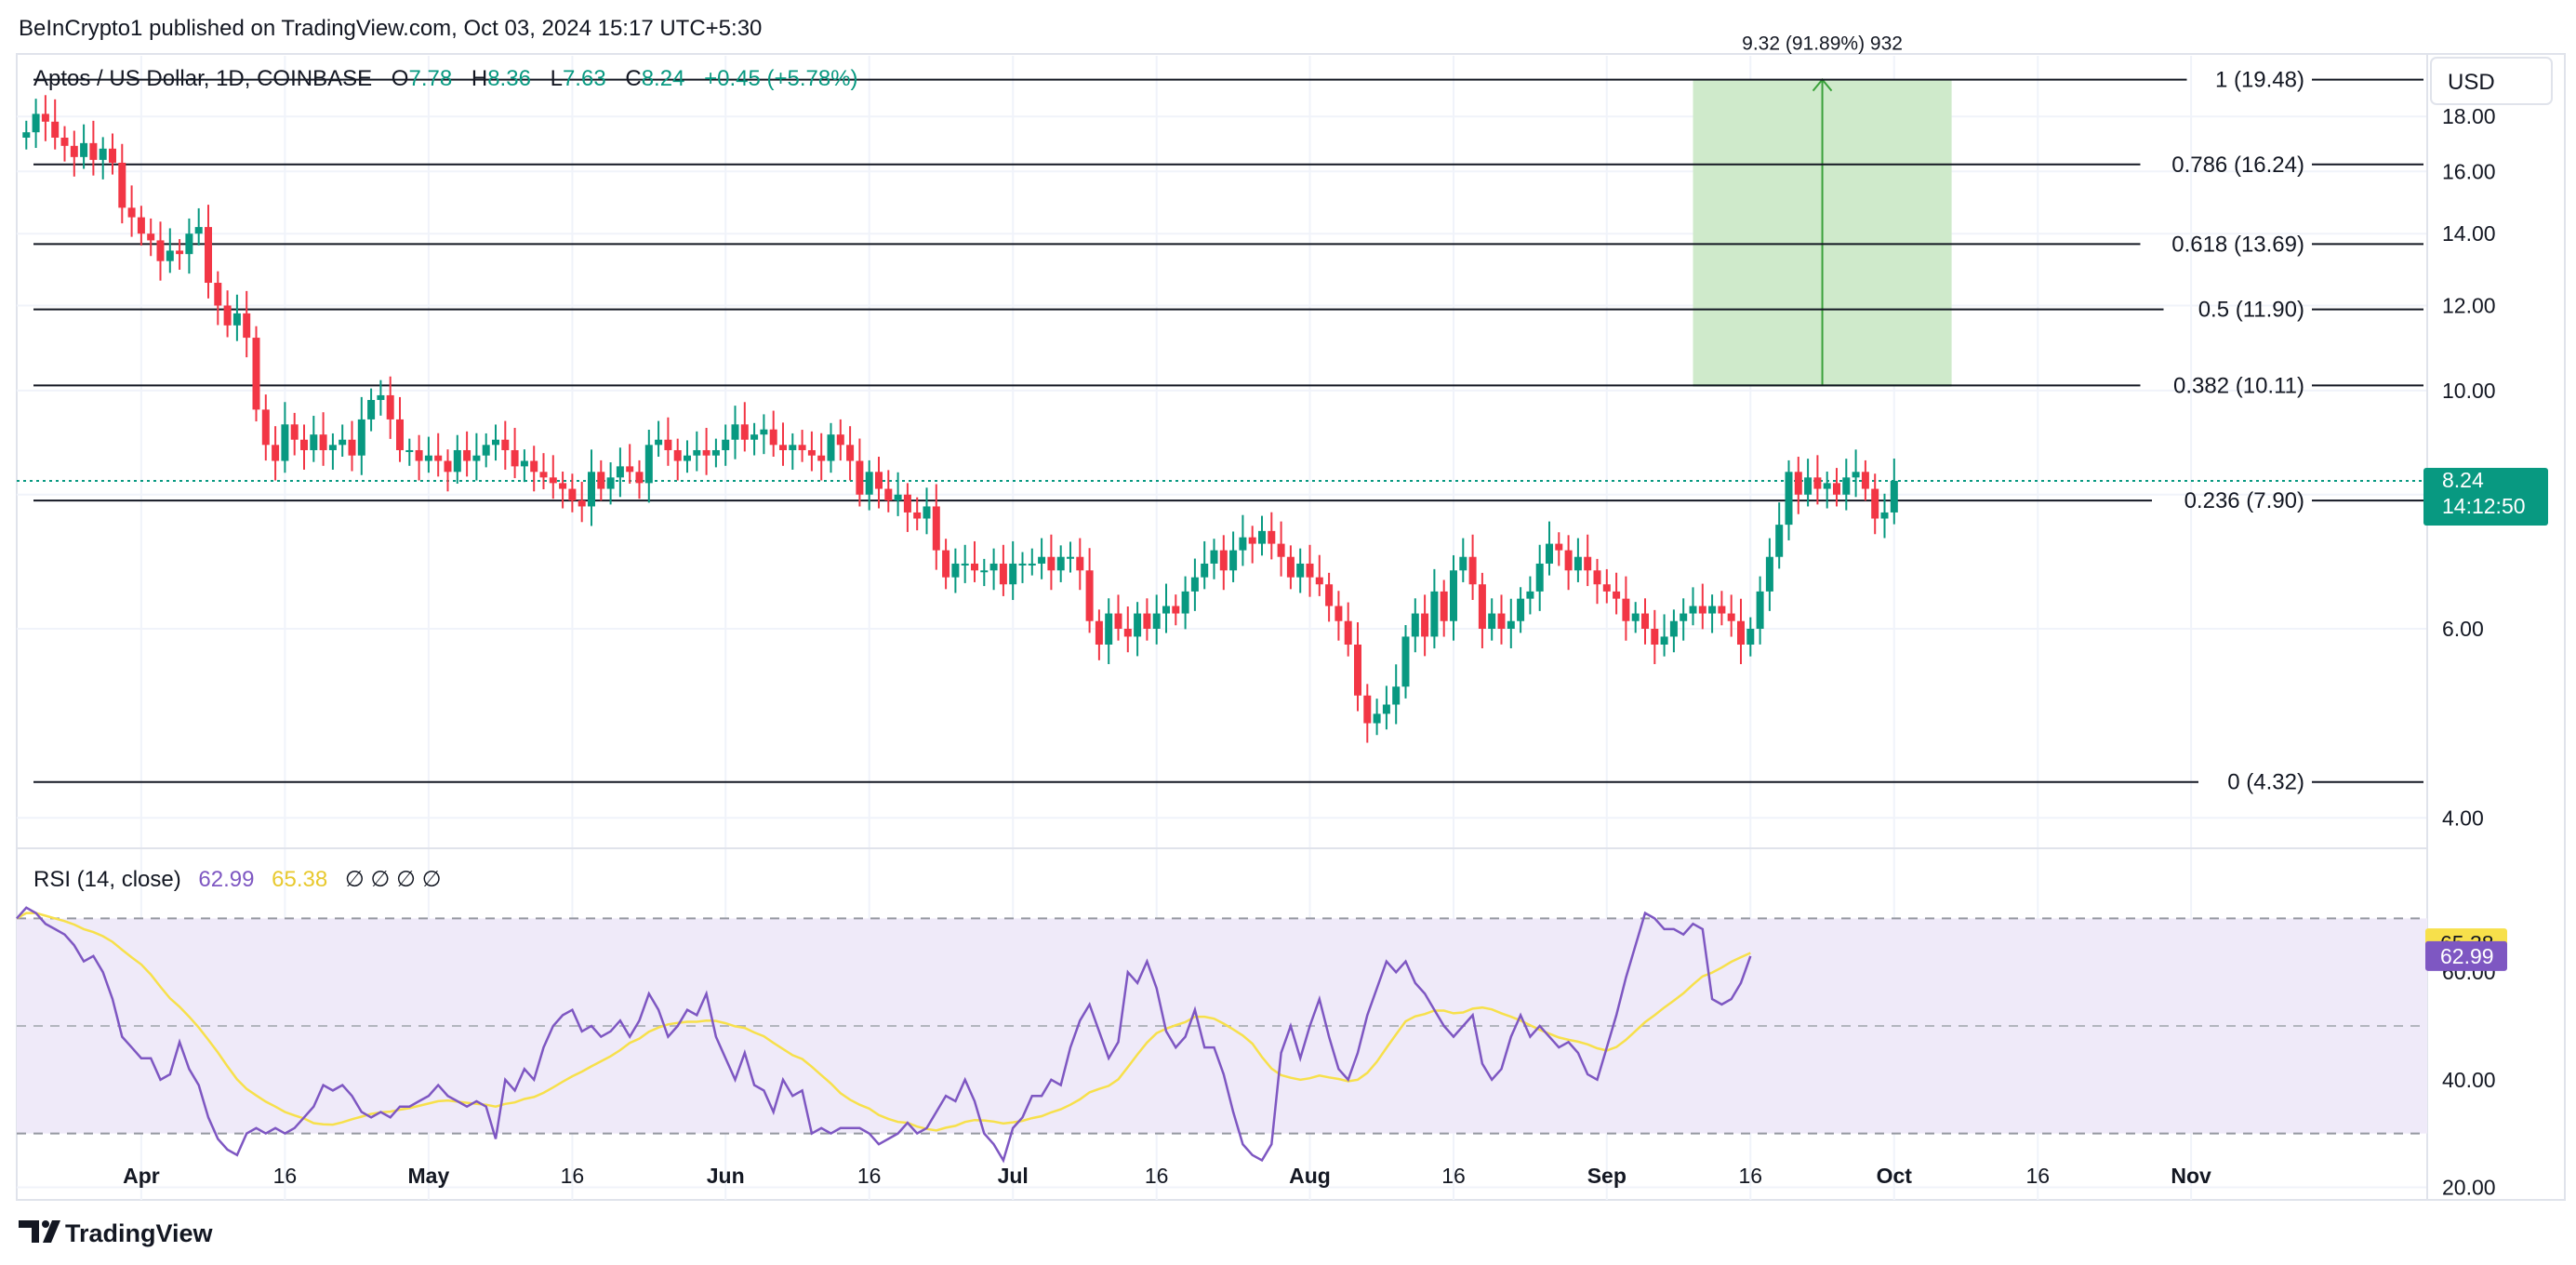 The height and width of the screenshot is (1265, 2576). Describe the element at coordinates (400, 78) in the screenshot. I see `open-label: O` at that location.